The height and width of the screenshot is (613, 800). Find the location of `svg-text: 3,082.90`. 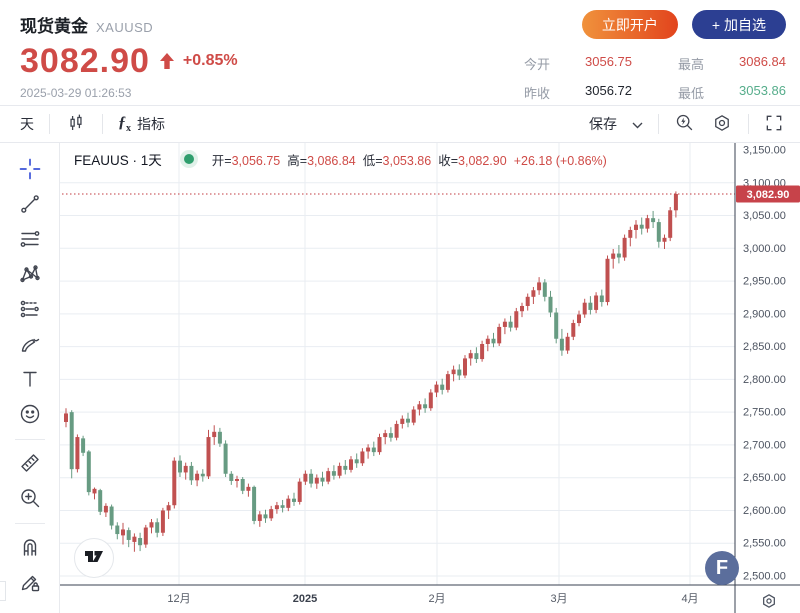

svg-text: 3,082.90 is located at coordinates (768, 195).